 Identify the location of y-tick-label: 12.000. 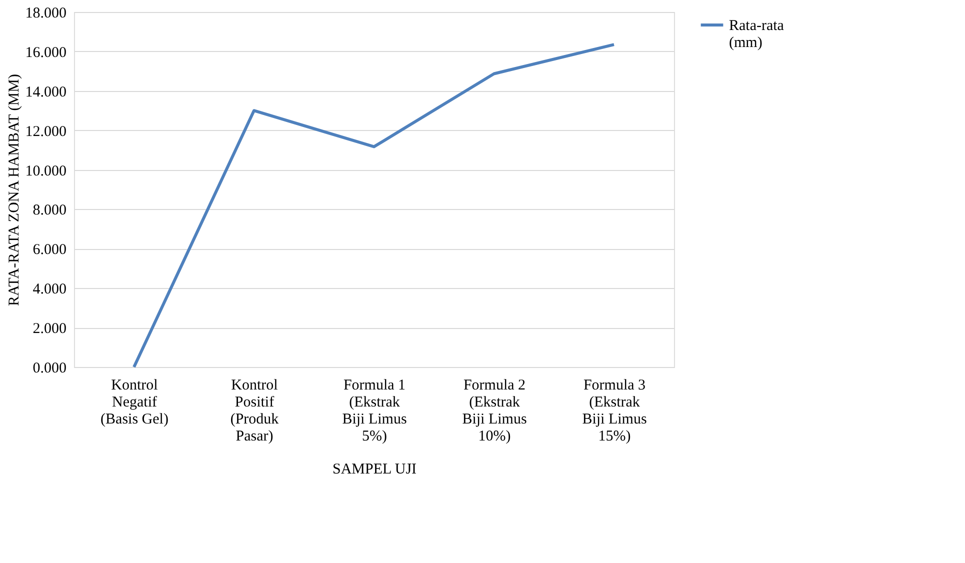
(45, 132).